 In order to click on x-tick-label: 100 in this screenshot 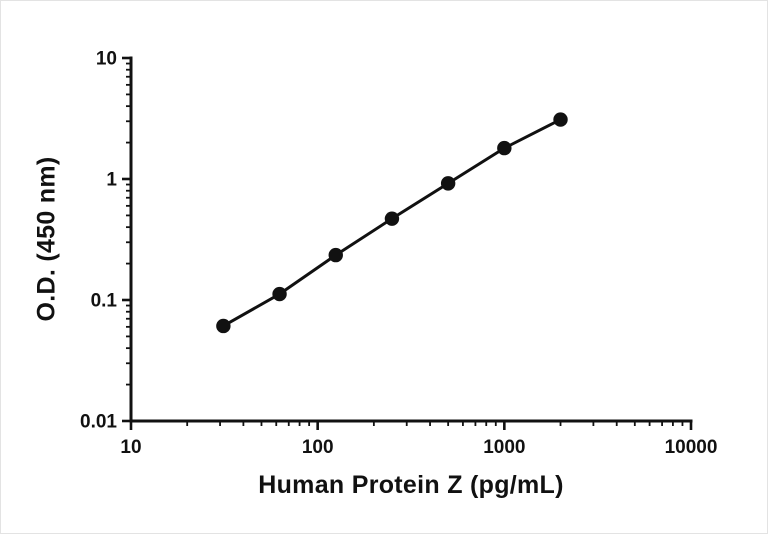, I will do `click(318, 447)`.